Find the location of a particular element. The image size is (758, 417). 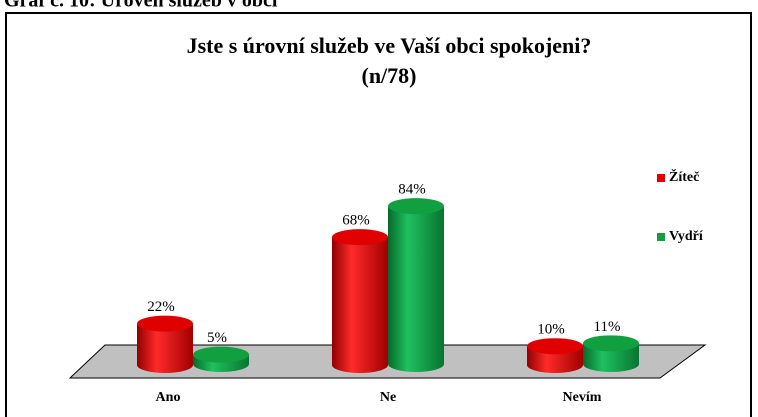

value-label: 84% is located at coordinates (412, 190).